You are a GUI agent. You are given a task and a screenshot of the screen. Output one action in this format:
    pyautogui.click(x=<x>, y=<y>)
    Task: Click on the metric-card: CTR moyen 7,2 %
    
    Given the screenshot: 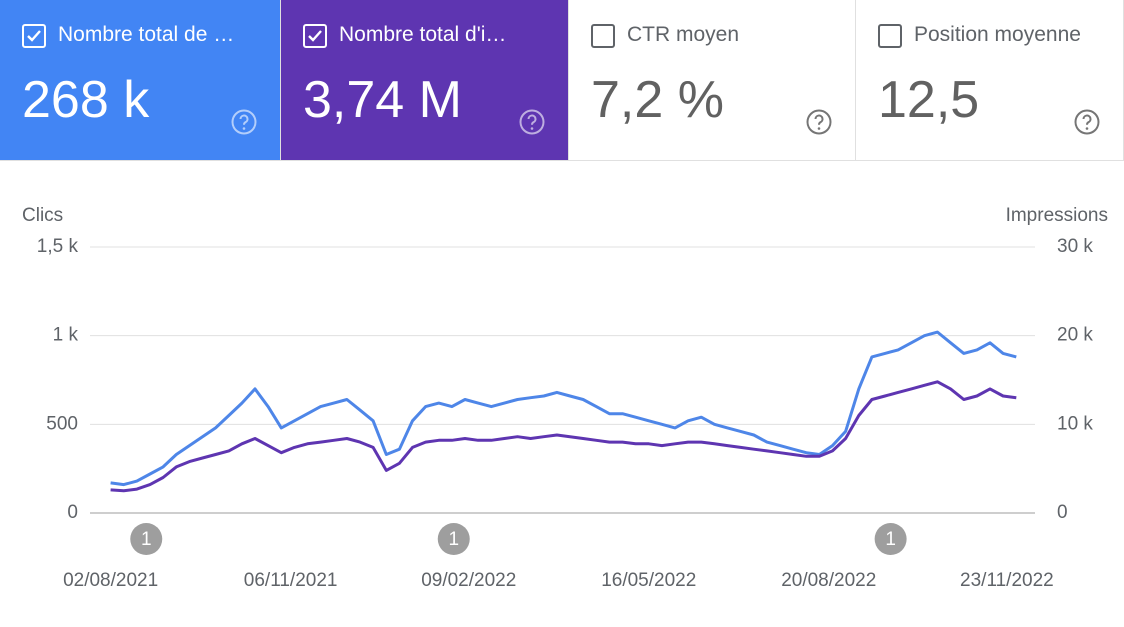 What is the action you would take?
    pyautogui.click(x=712, y=80)
    